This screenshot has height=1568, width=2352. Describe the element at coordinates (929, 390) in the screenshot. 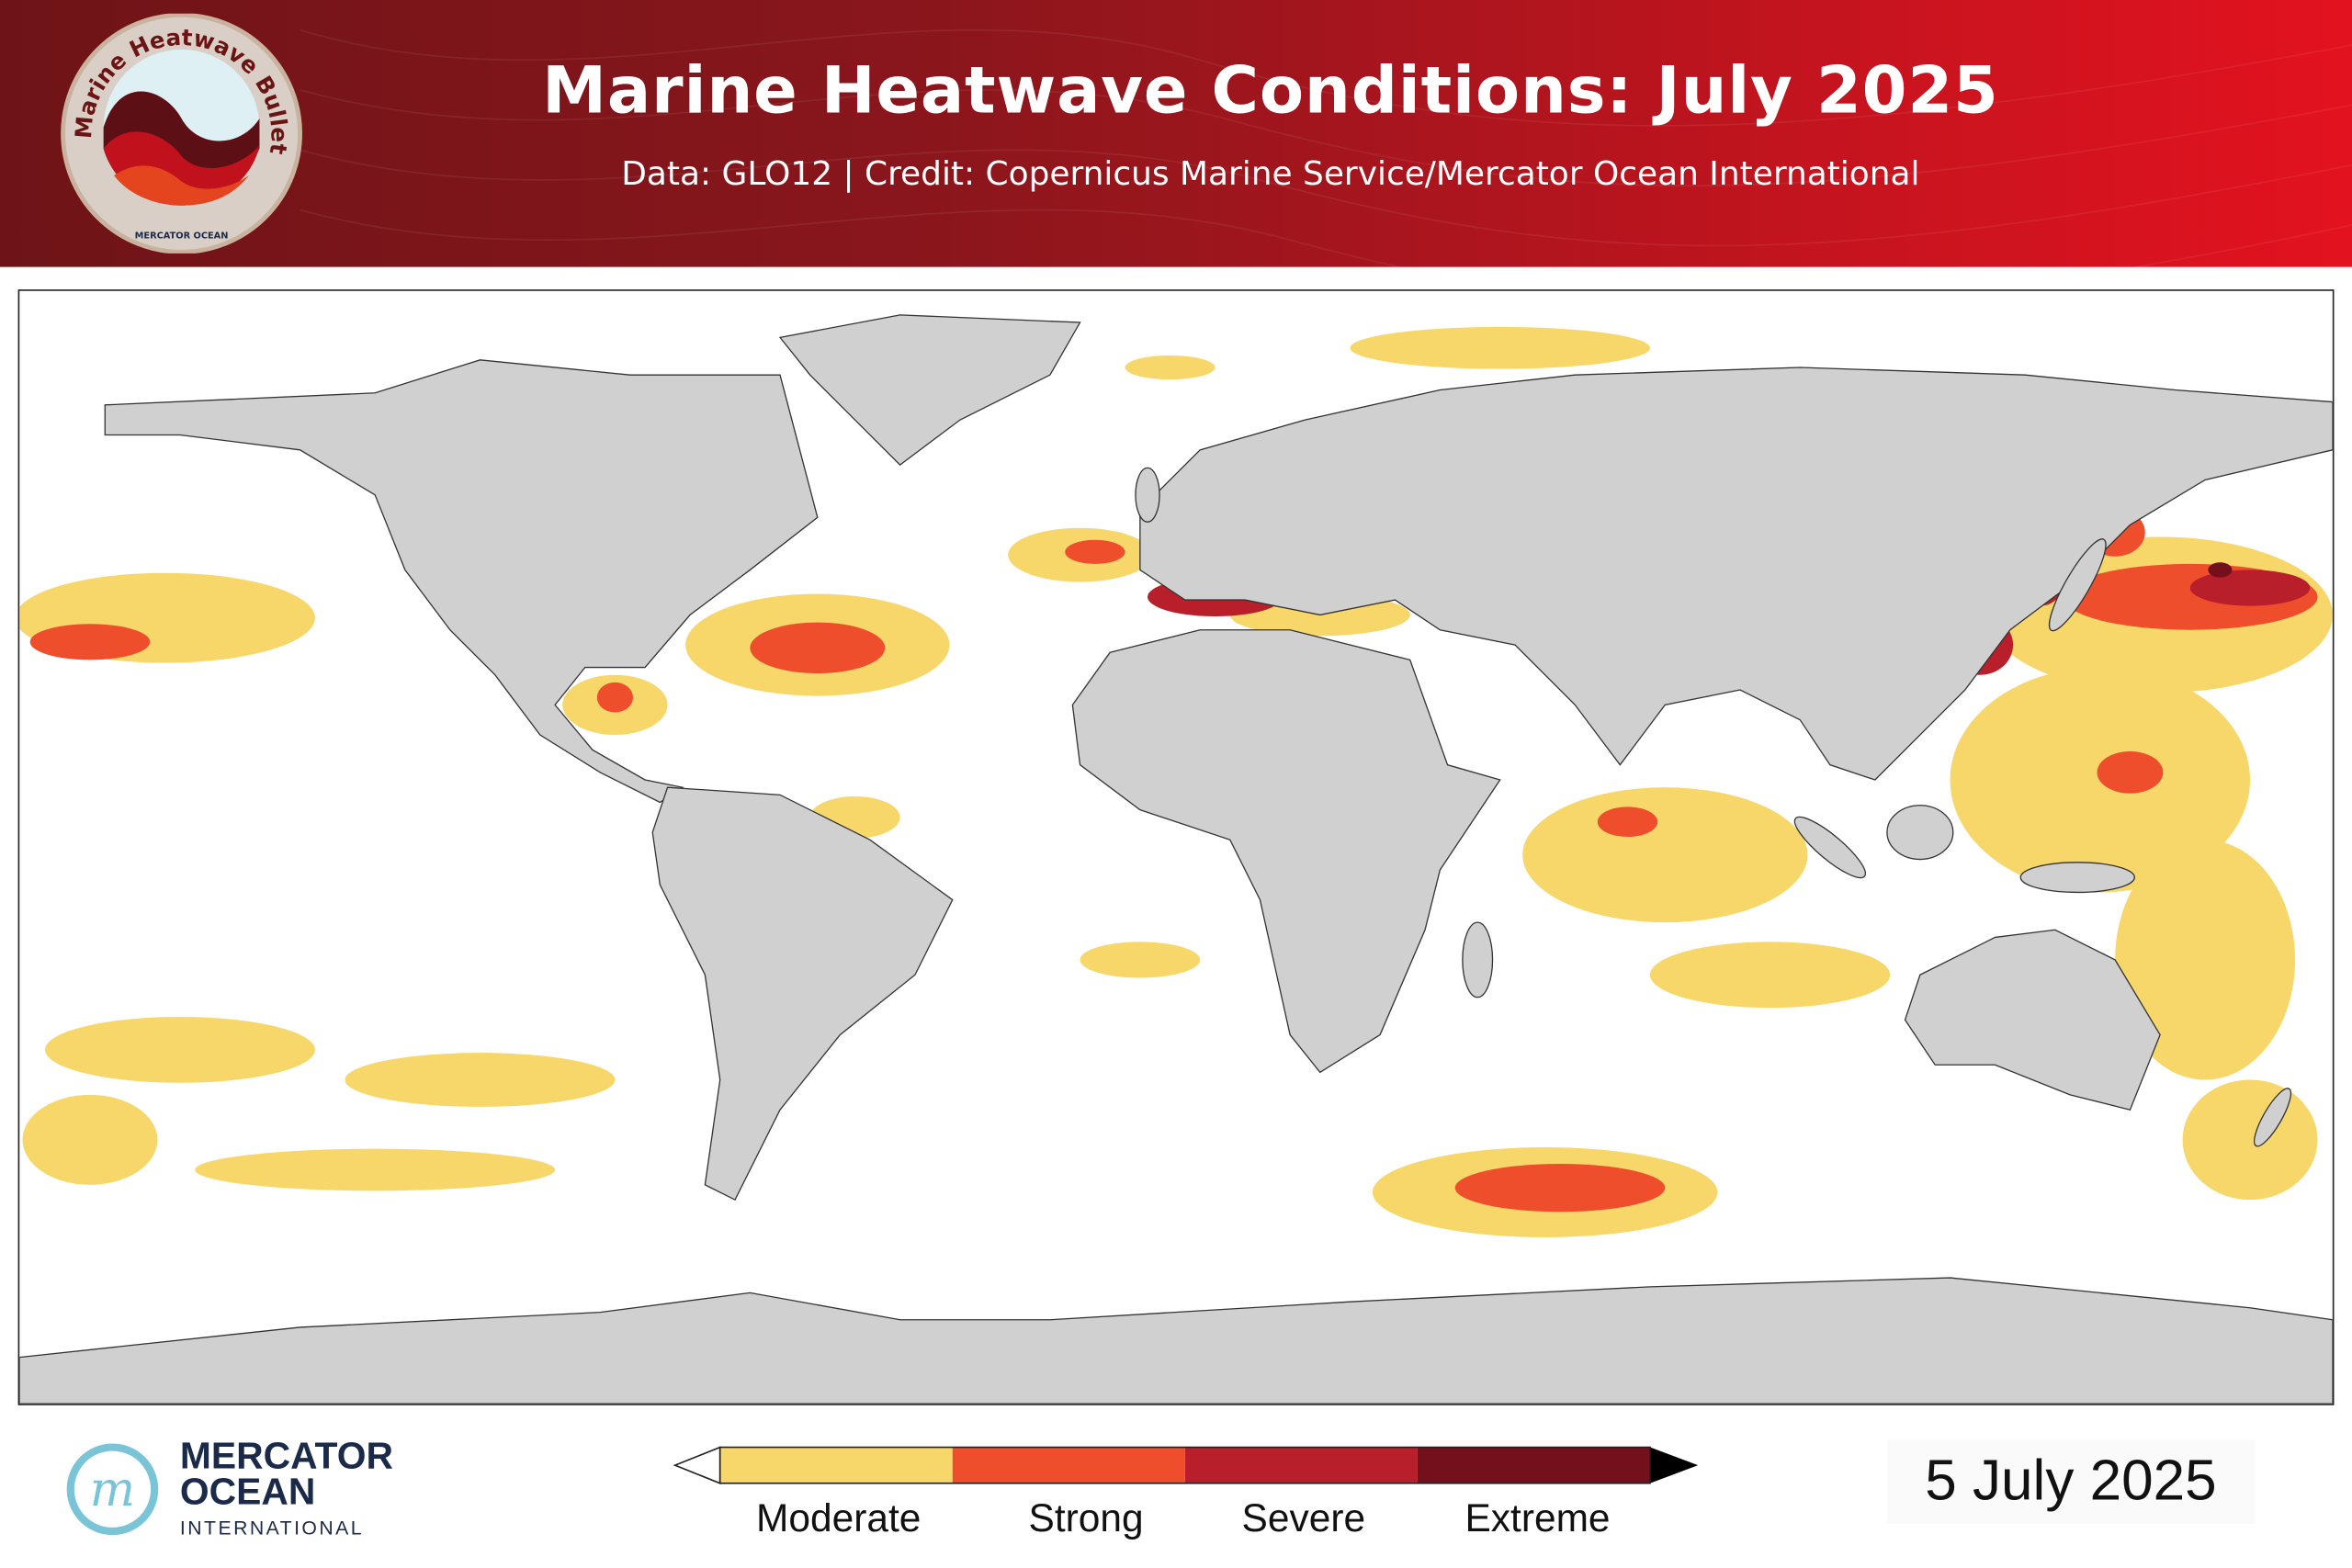

I see `greenland` at that location.